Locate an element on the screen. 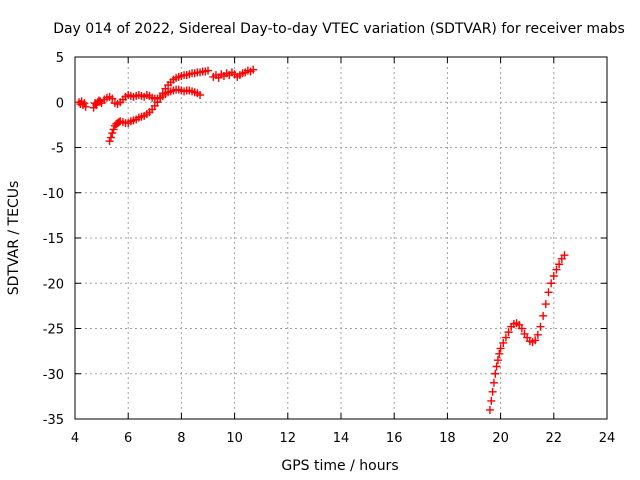 Image resolution: width=640 pixels, height=480 pixels. y-tick-label: 0 is located at coordinates (60, 103).